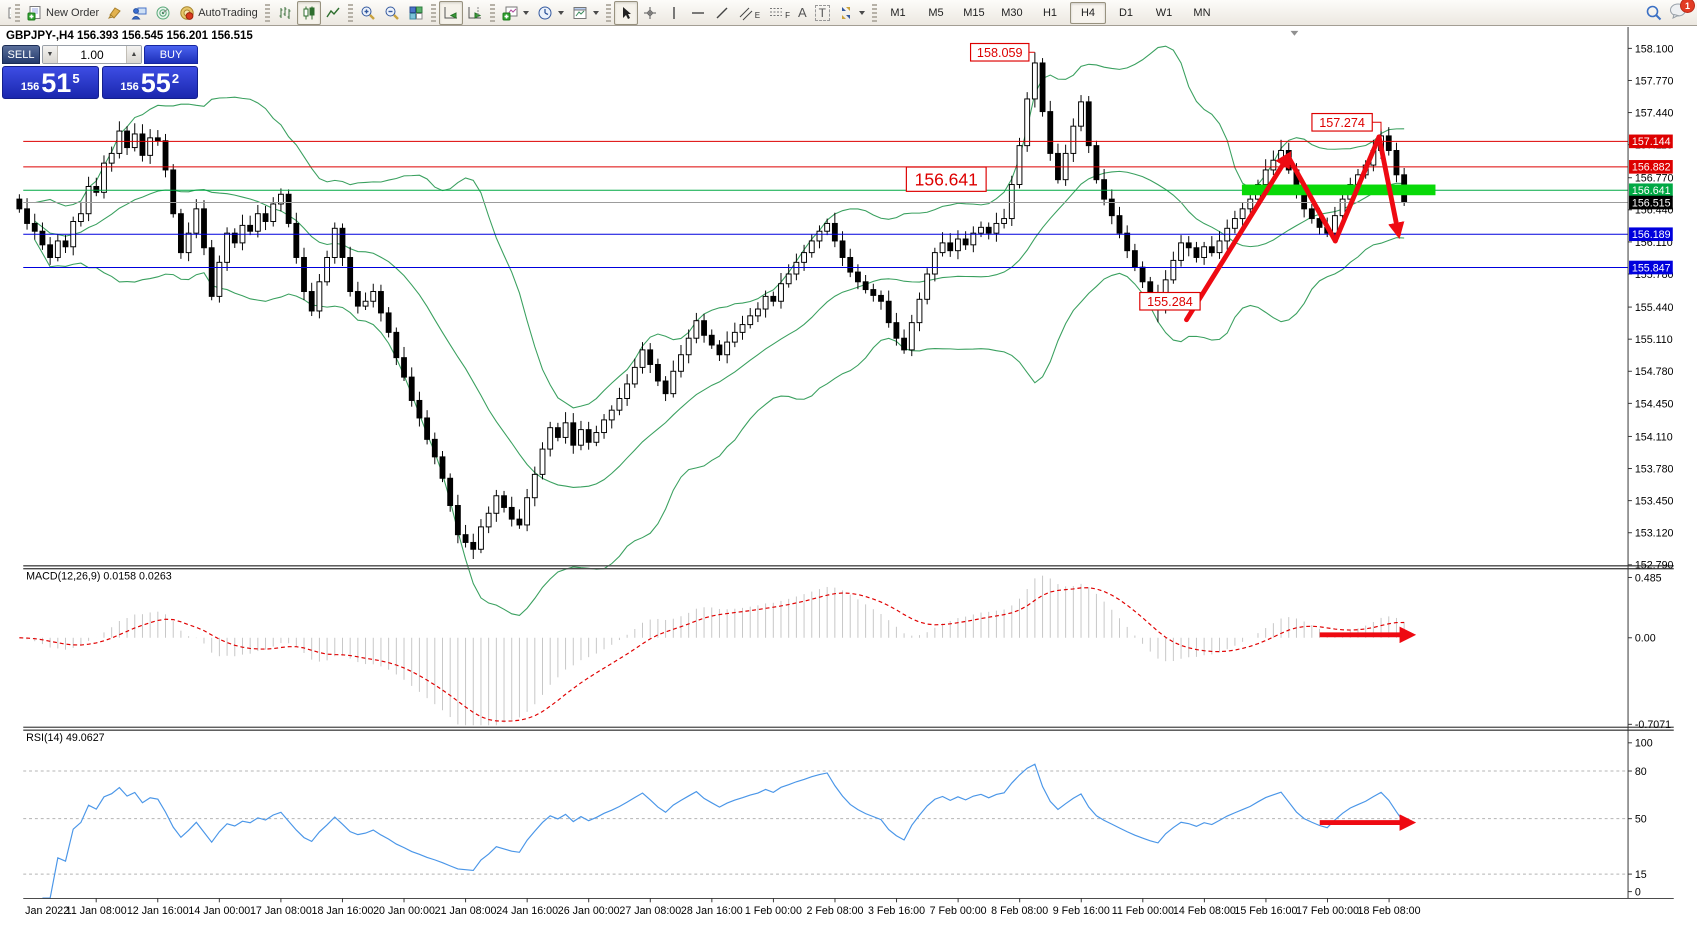 Image resolution: width=1697 pixels, height=949 pixels. I want to click on search-icon, so click(1654, 13).